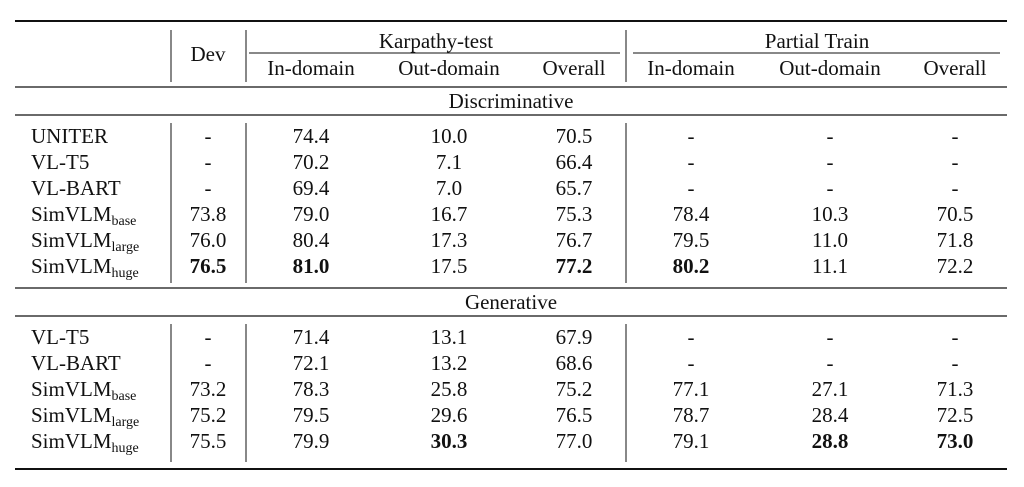 This screenshot has height=487, width=1024. I want to click on header-partial-in-domain: In-domain, so click(691, 68).